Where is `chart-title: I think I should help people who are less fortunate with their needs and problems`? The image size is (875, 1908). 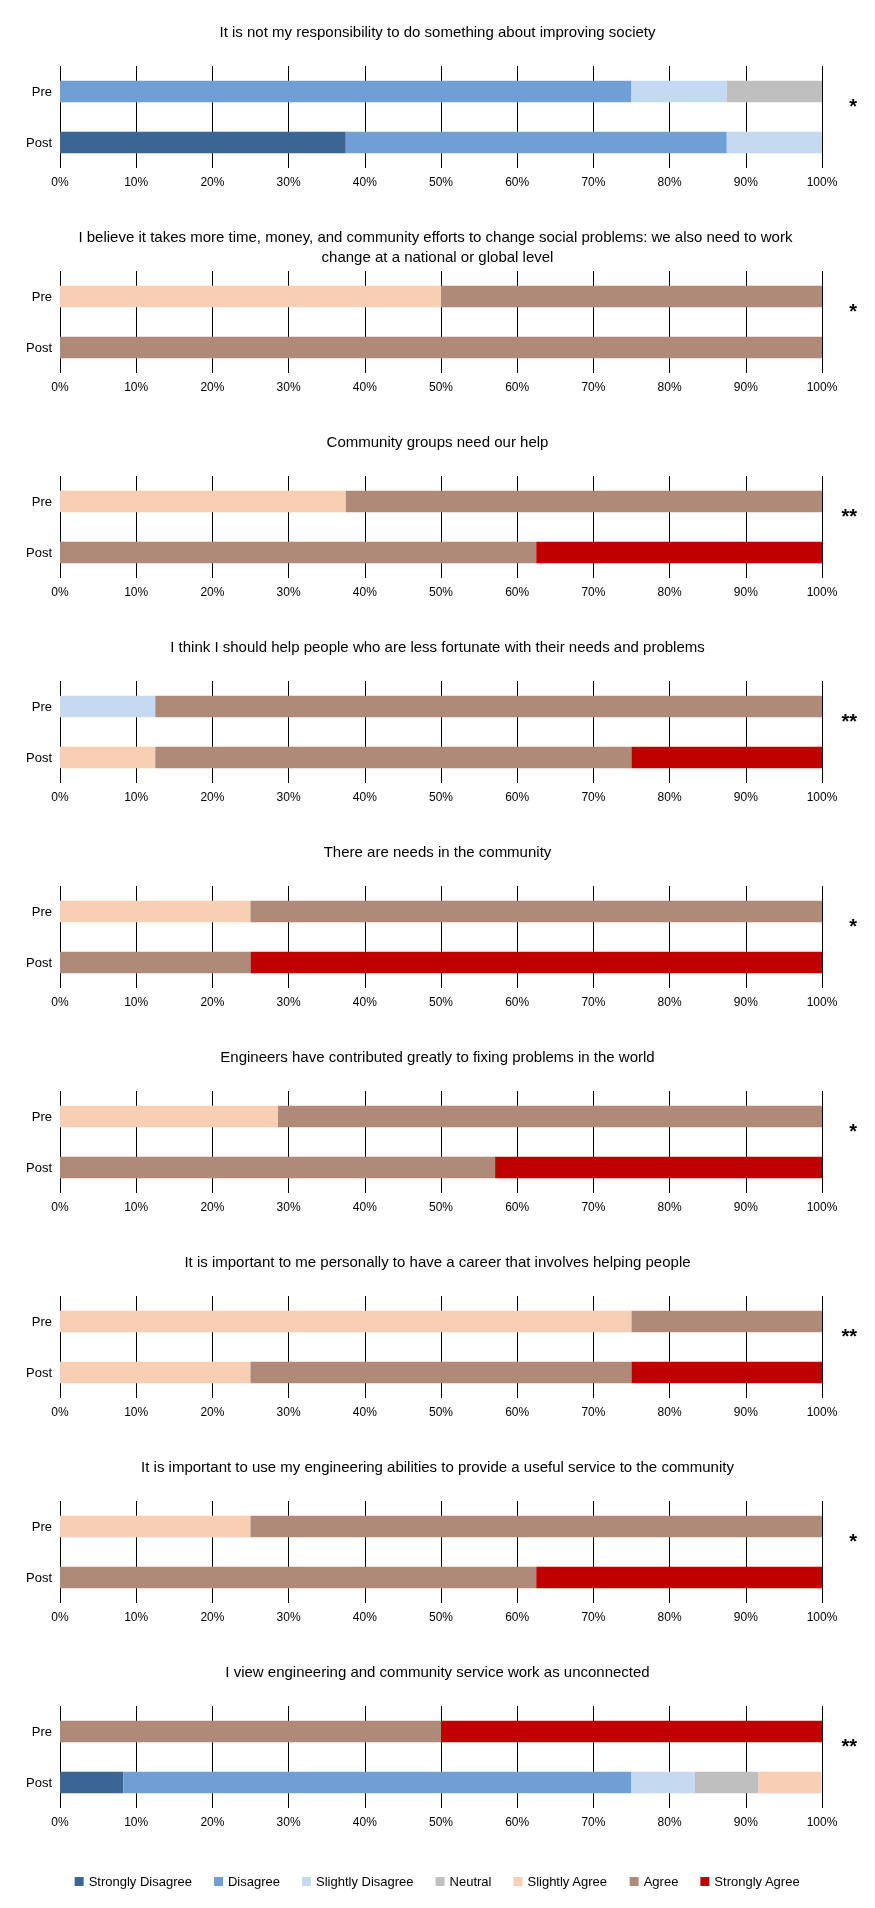
chart-title: I think I should help people who are less fortunate with their needs and problems is located at coordinates (437, 646).